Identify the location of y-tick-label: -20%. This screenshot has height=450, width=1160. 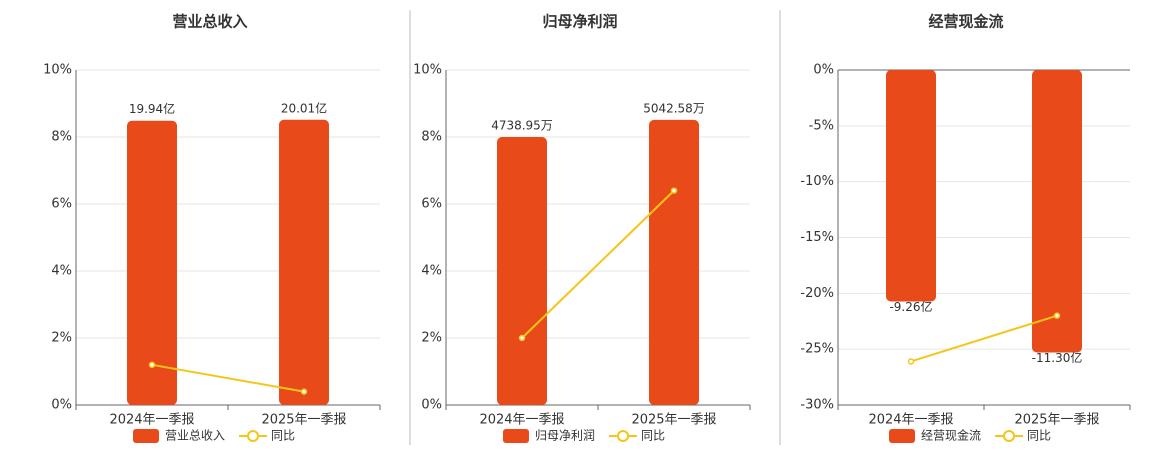
(817, 293).